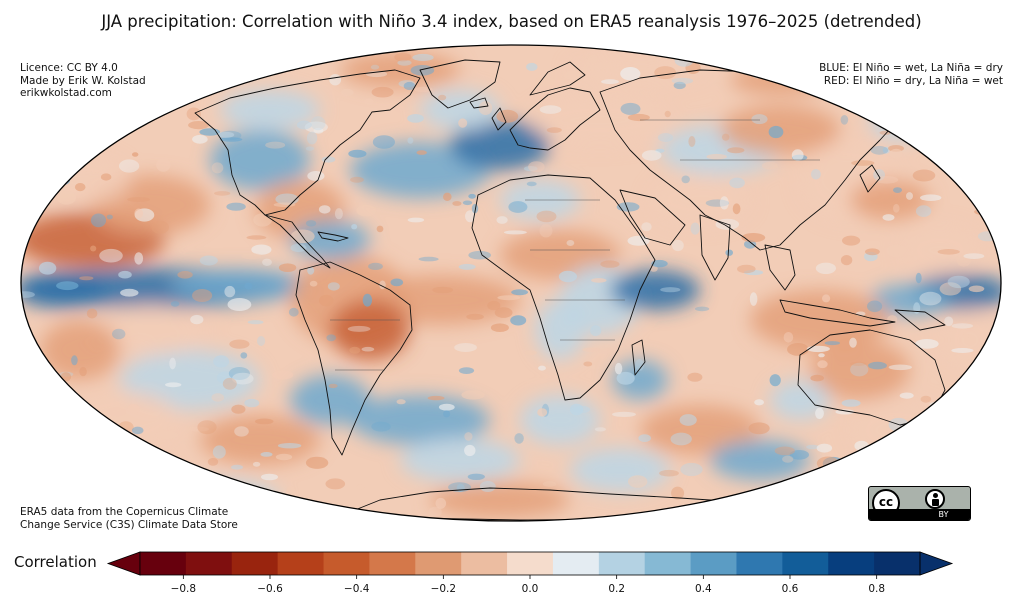  I want to click on india-coast, so click(715, 247).